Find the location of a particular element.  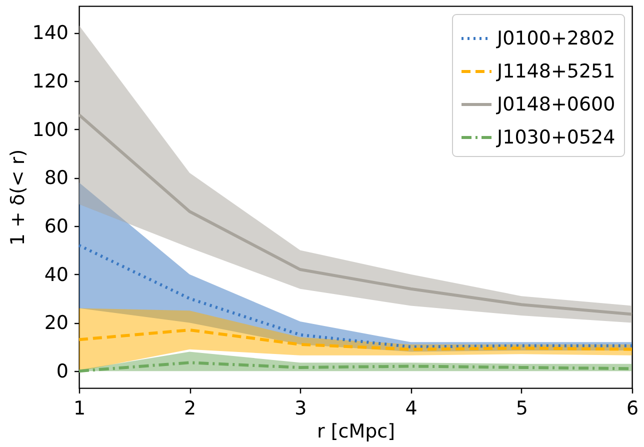

legend-label: J0148+0600 is located at coordinates (556, 105).